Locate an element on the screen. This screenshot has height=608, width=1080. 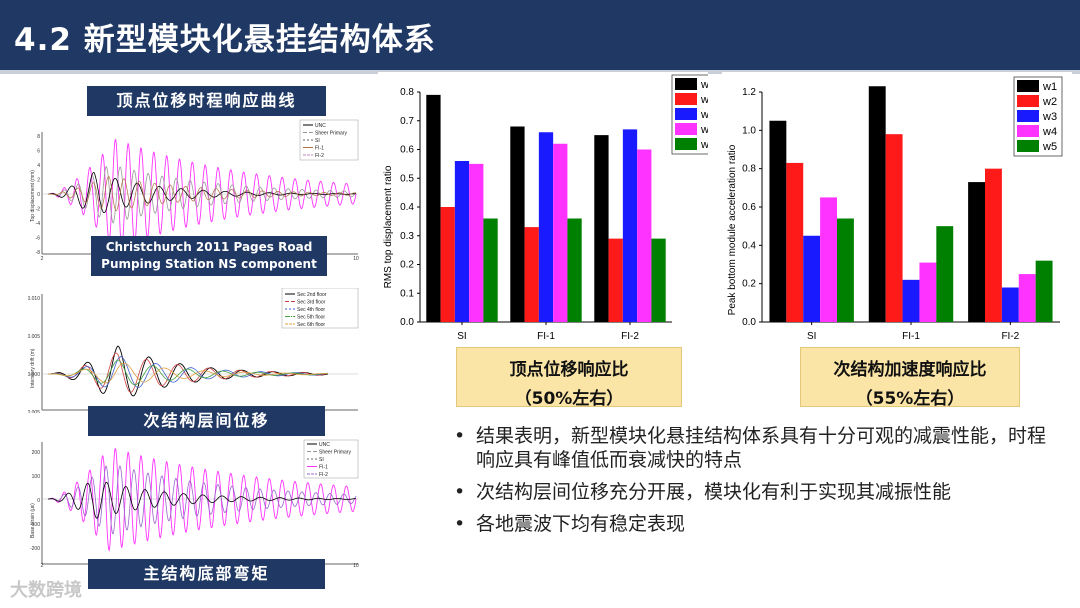
legend-label-w3: w3 is located at coordinates (1049, 117).